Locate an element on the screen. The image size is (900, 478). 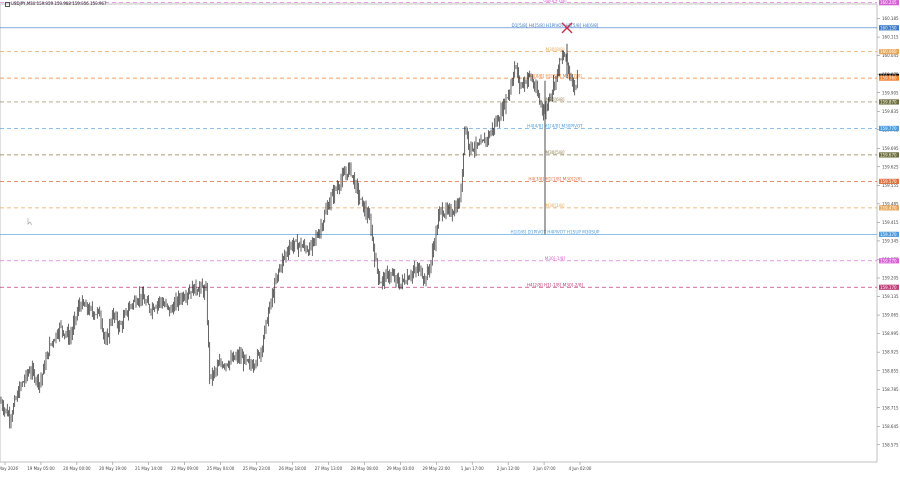
y-tick-label: 159.555 is located at coordinates (890, 185).